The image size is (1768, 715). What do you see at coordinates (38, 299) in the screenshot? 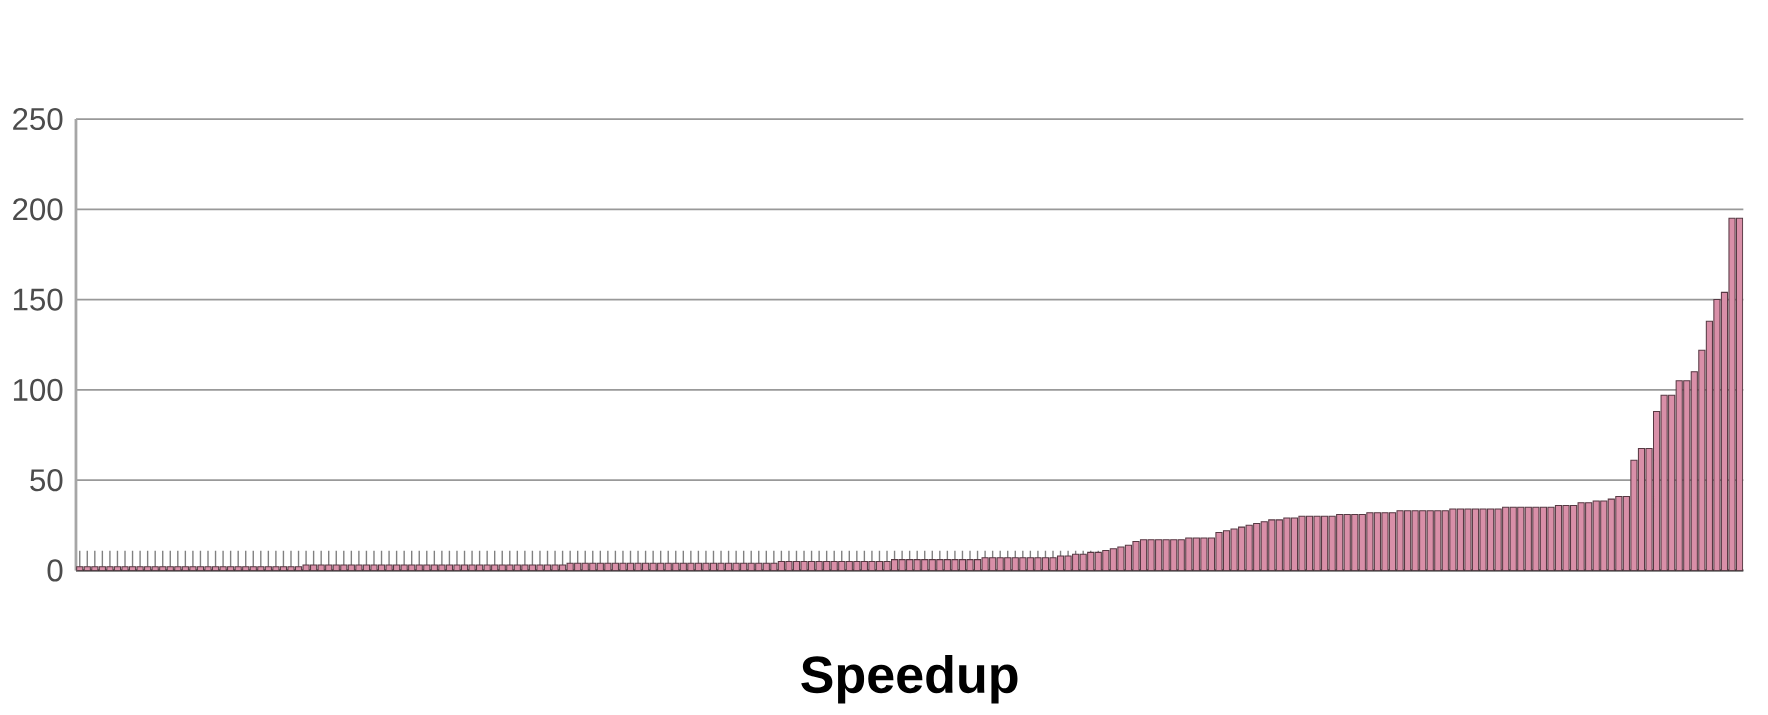
I see `y-tick-label: 150` at bounding box center [38, 299].